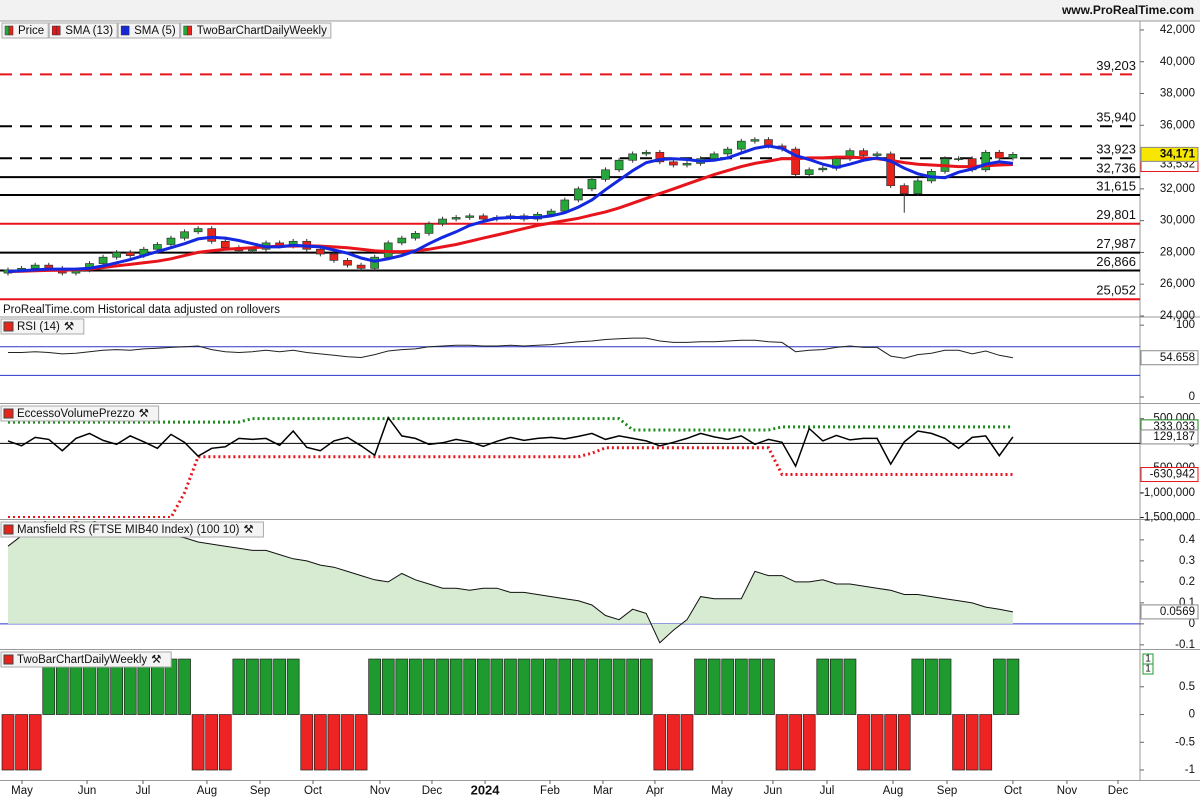 The image size is (1200, 800). What do you see at coordinates (1167, 493) in the screenshot?
I see `y-tick-label: -1,000,000` at bounding box center [1167, 493].